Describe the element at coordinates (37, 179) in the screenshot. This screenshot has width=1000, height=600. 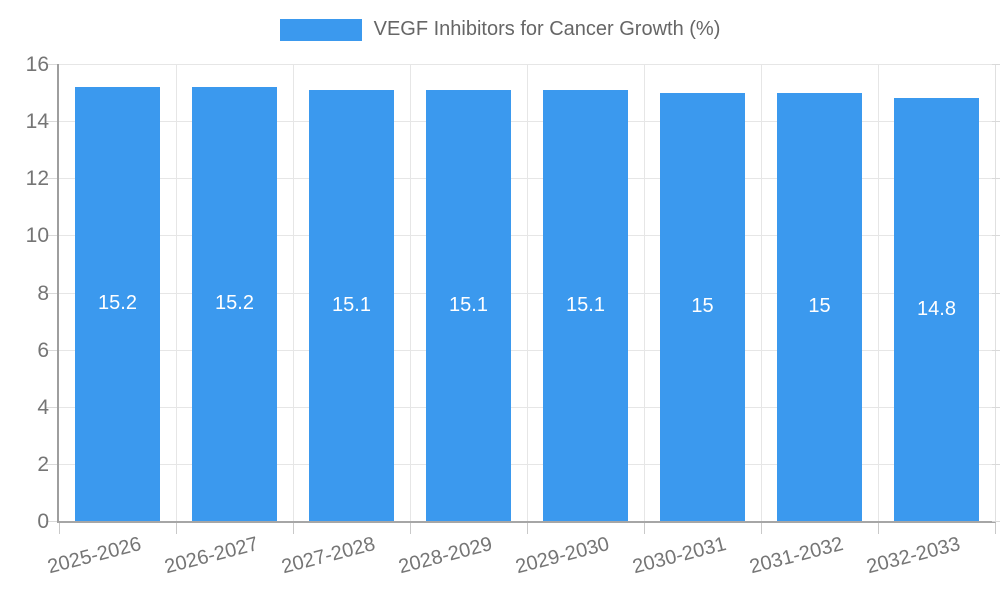
I see `y-axis-tick-label: 12` at that location.